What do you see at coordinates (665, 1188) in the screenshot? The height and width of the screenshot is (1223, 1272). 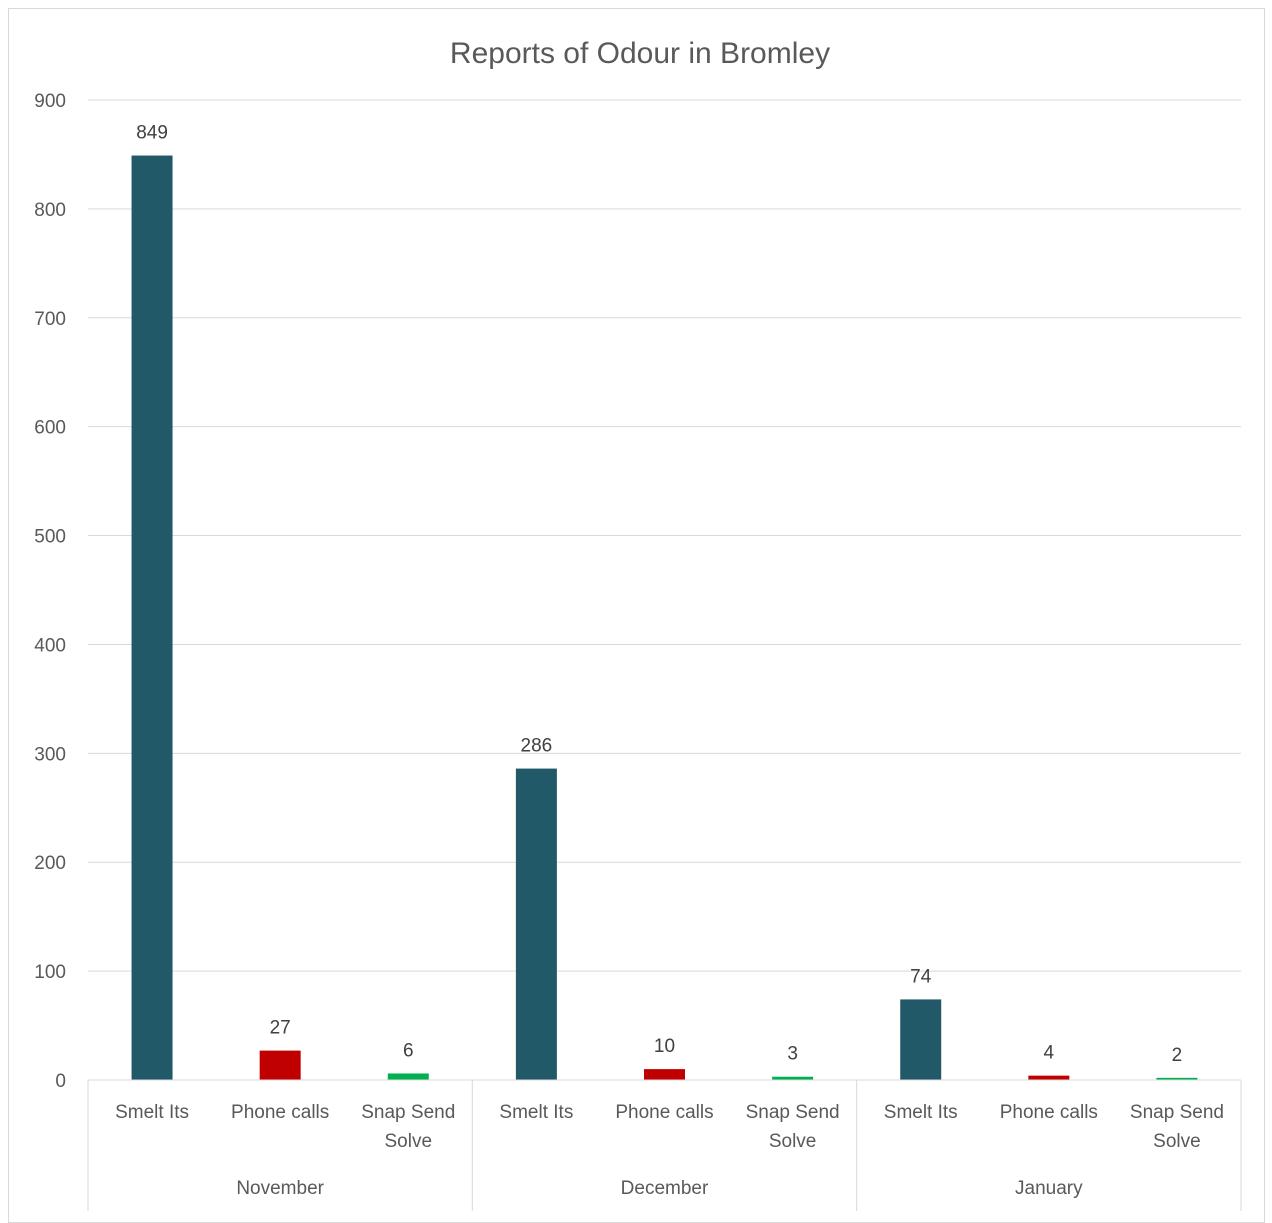 I see `x-group-label: December` at bounding box center [665, 1188].